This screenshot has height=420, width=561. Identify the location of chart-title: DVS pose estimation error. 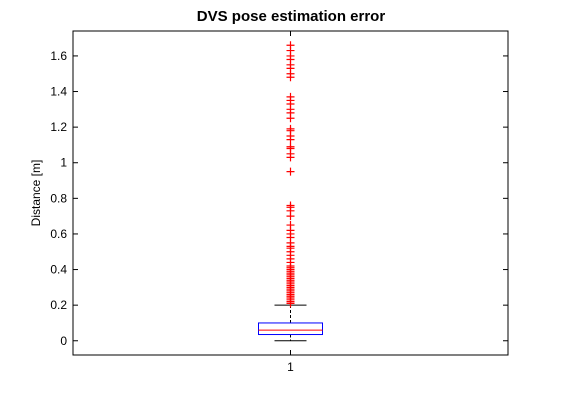
(291, 16).